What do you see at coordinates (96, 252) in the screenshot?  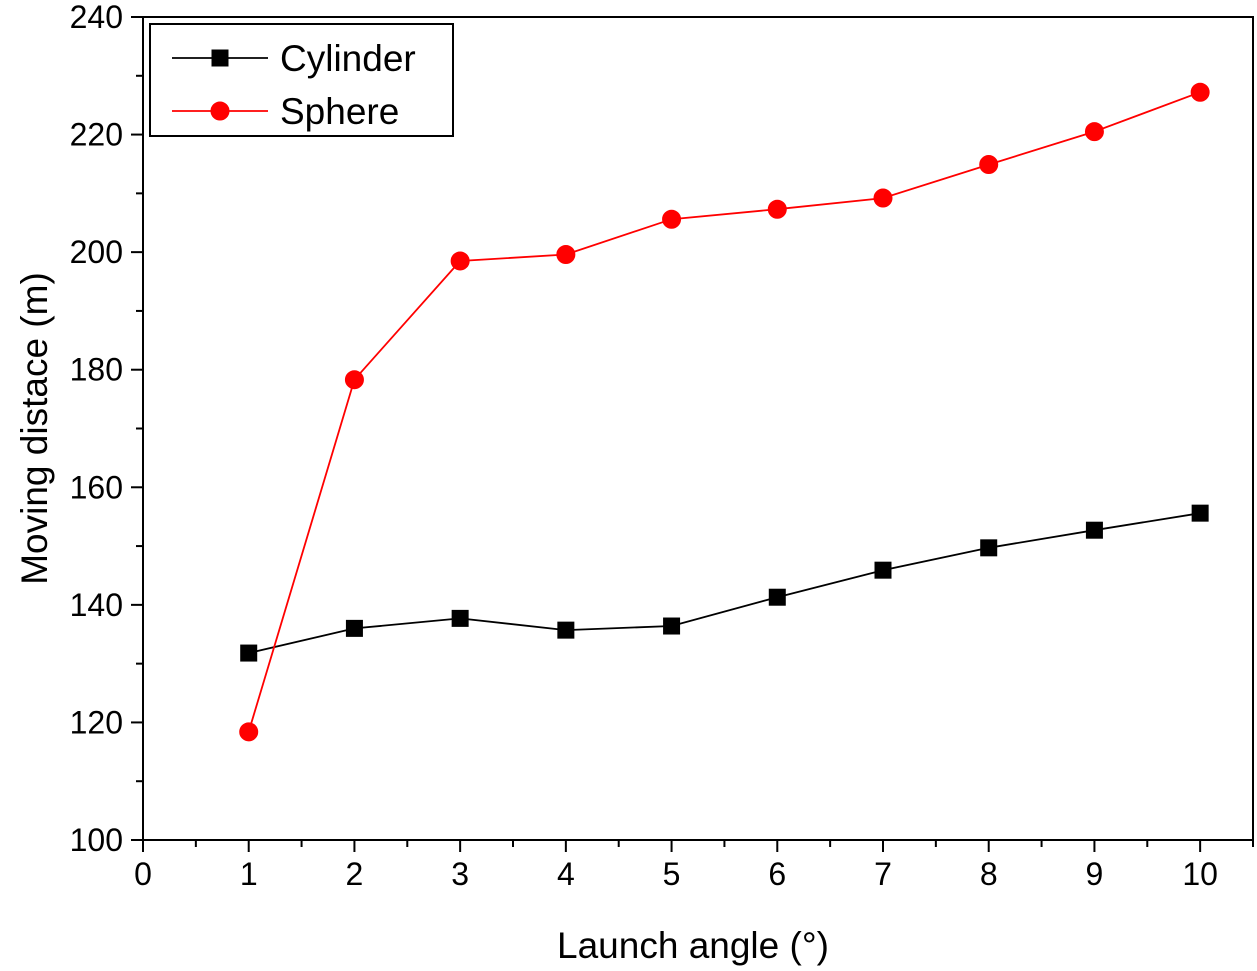 I see `y-tick-label: 200` at bounding box center [96, 252].